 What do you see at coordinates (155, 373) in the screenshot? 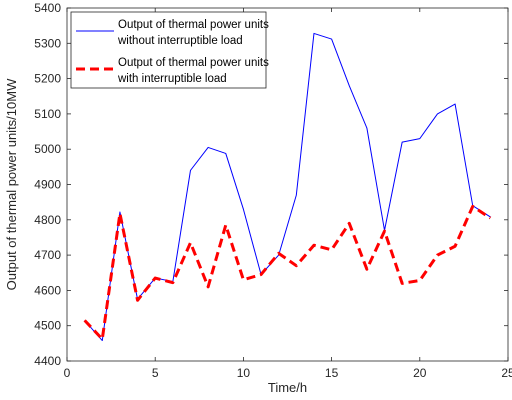
I see `x-tick-label: 5` at bounding box center [155, 373].